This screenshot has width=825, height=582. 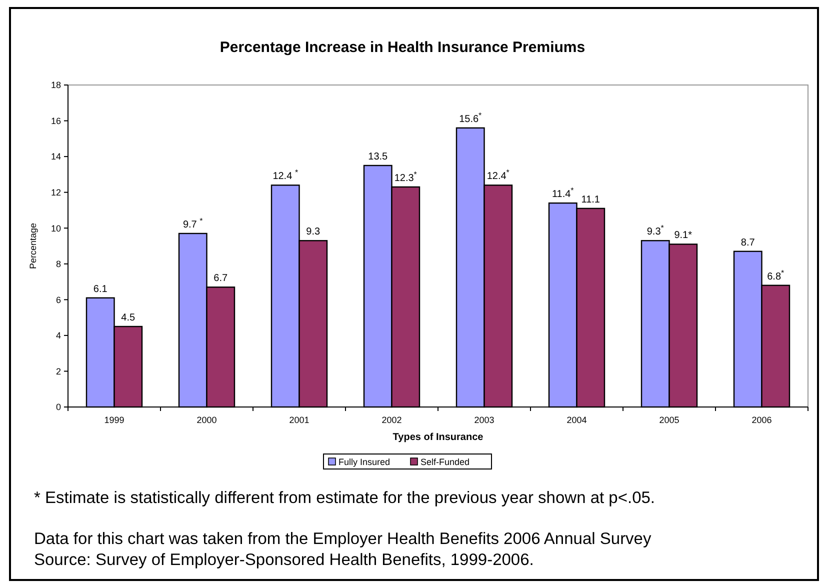 What do you see at coordinates (55, 85) in the screenshot?
I see `y-tick-label: 18` at bounding box center [55, 85].